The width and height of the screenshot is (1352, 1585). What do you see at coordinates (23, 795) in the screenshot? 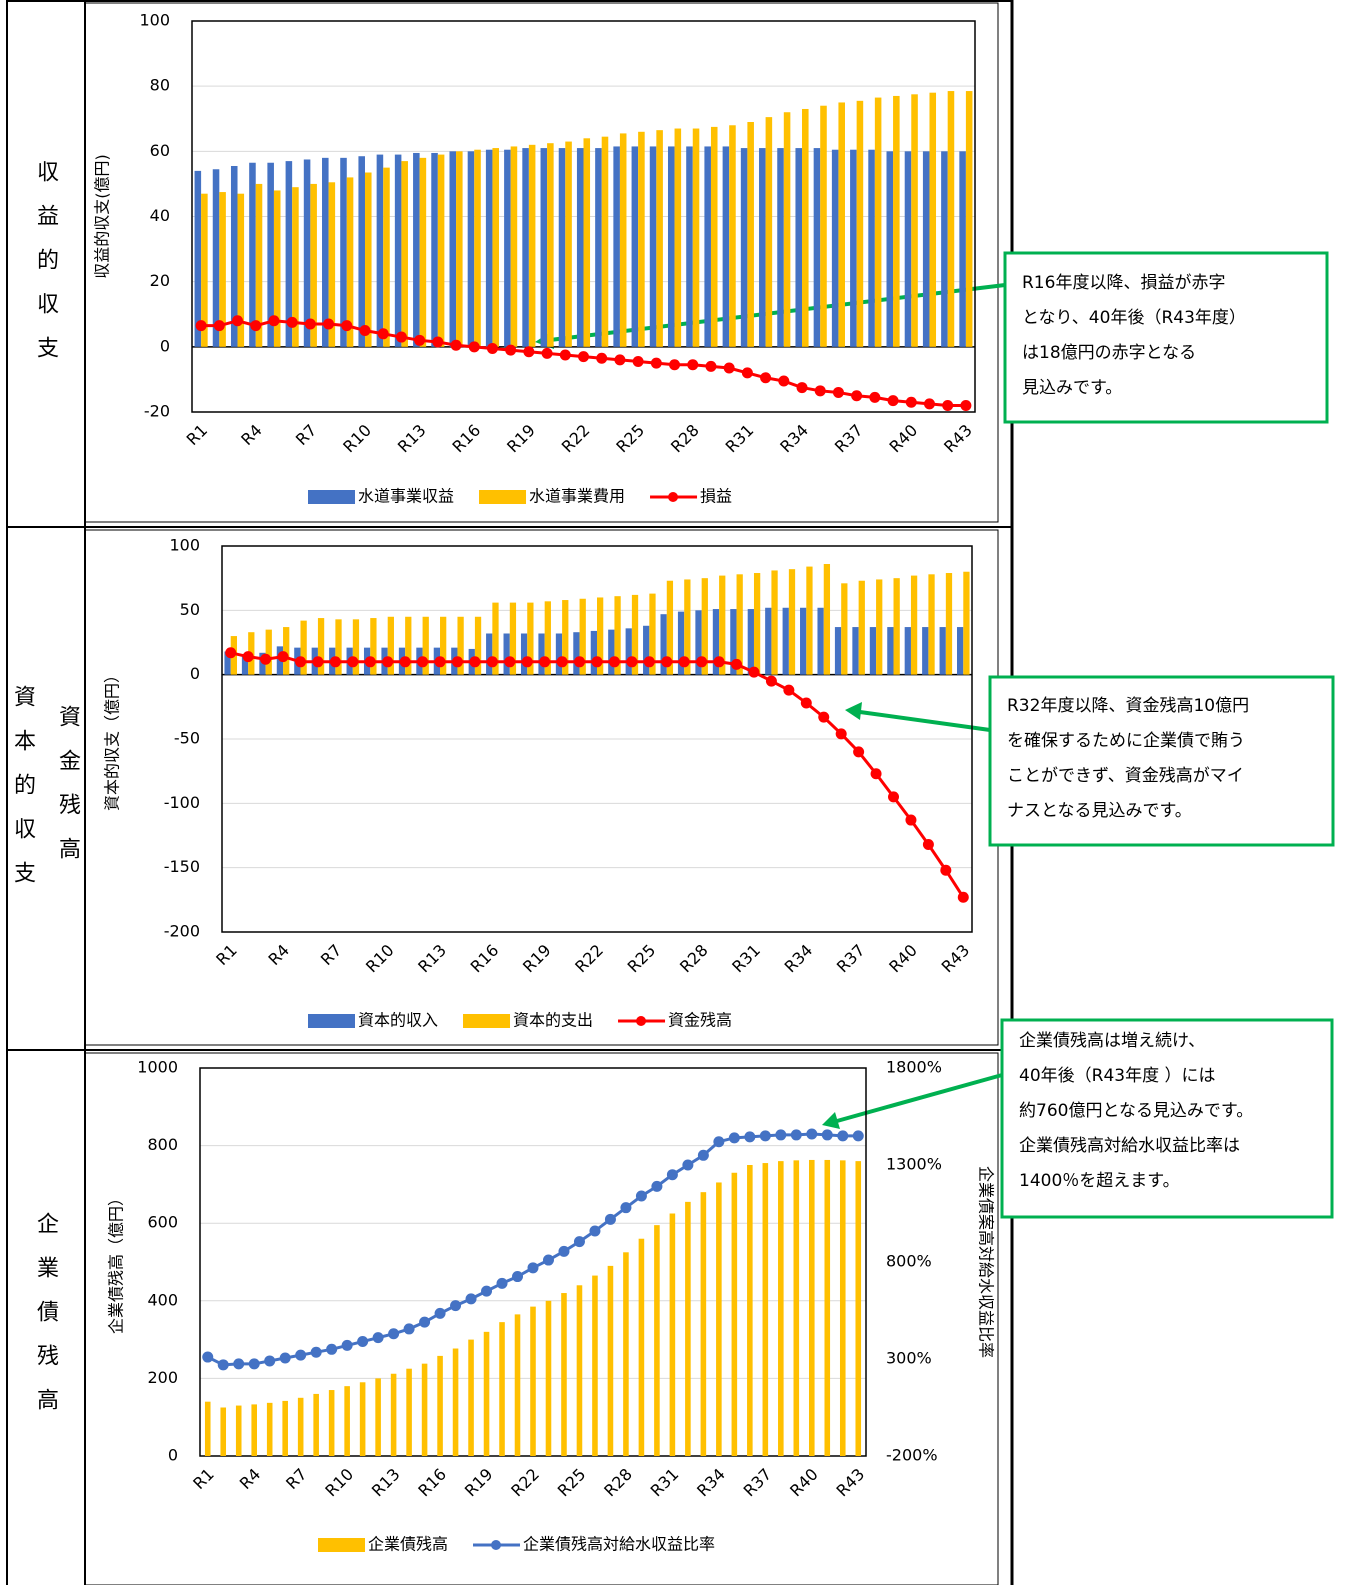
I see `row-label: 資本的収支` at bounding box center [23, 795].